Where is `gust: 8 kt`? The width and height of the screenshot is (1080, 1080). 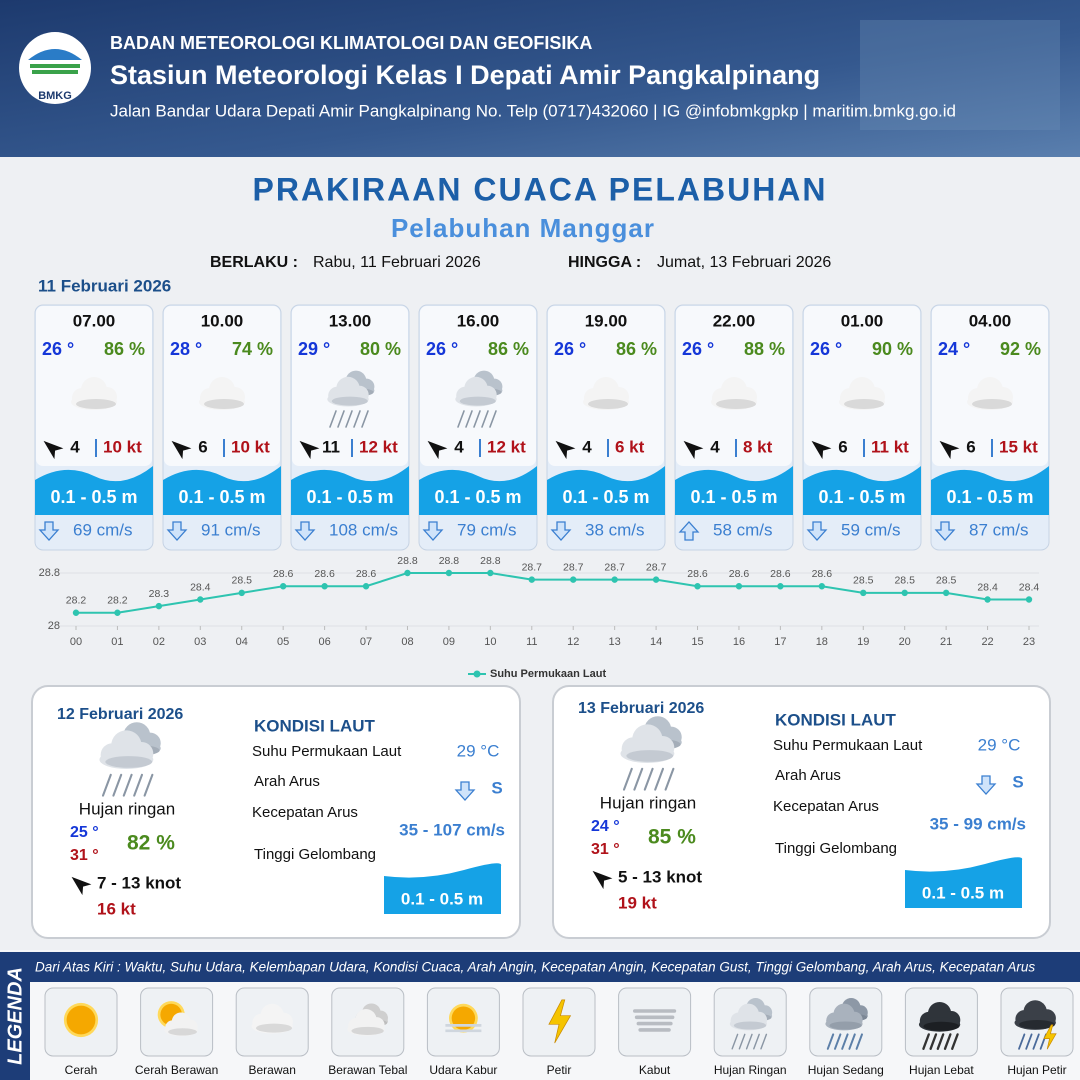
gust: 8 kt is located at coordinates (758, 446).